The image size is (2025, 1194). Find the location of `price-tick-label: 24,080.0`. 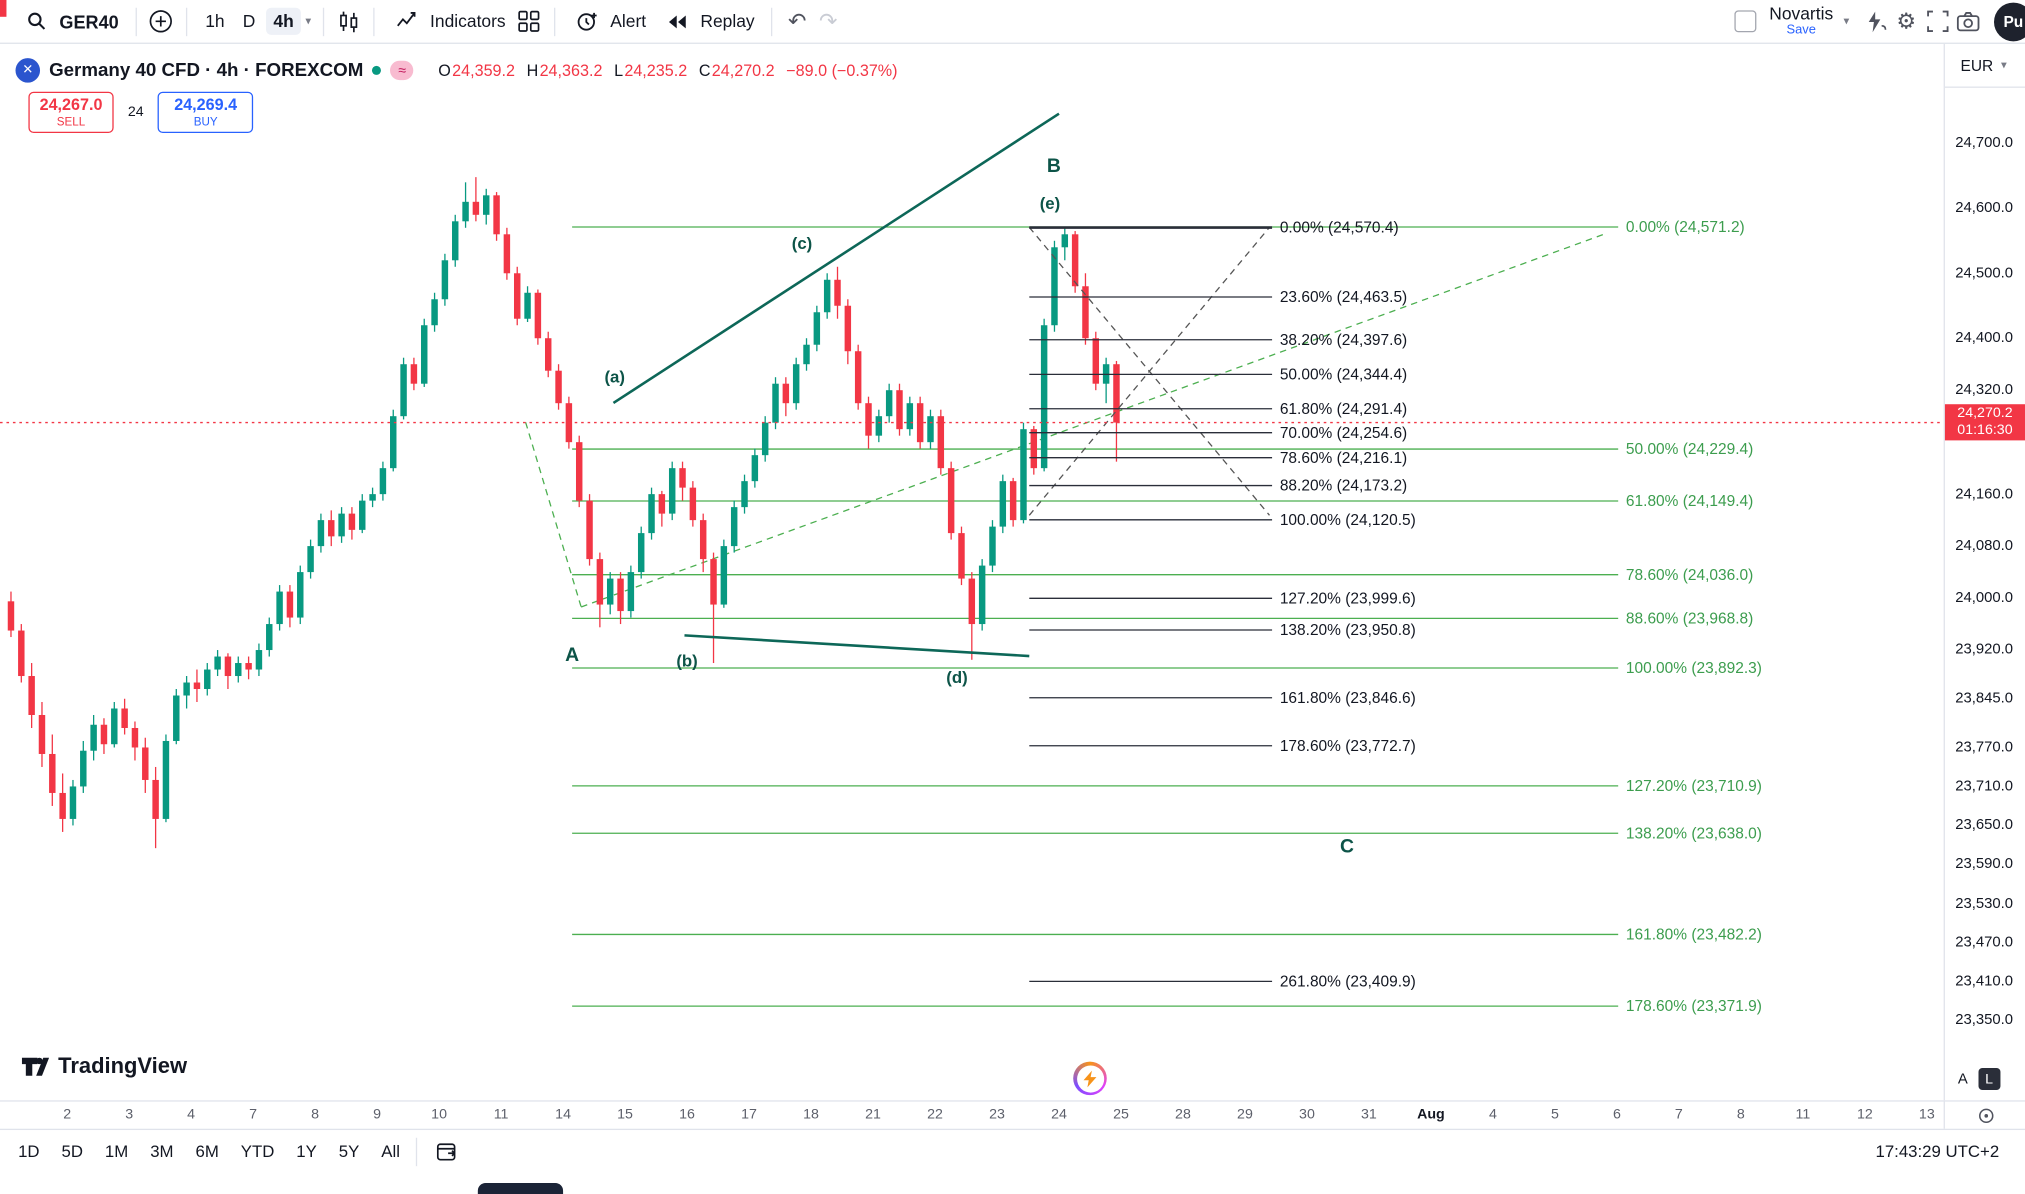

price-tick-label: 24,080.0 is located at coordinates (1984, 546).